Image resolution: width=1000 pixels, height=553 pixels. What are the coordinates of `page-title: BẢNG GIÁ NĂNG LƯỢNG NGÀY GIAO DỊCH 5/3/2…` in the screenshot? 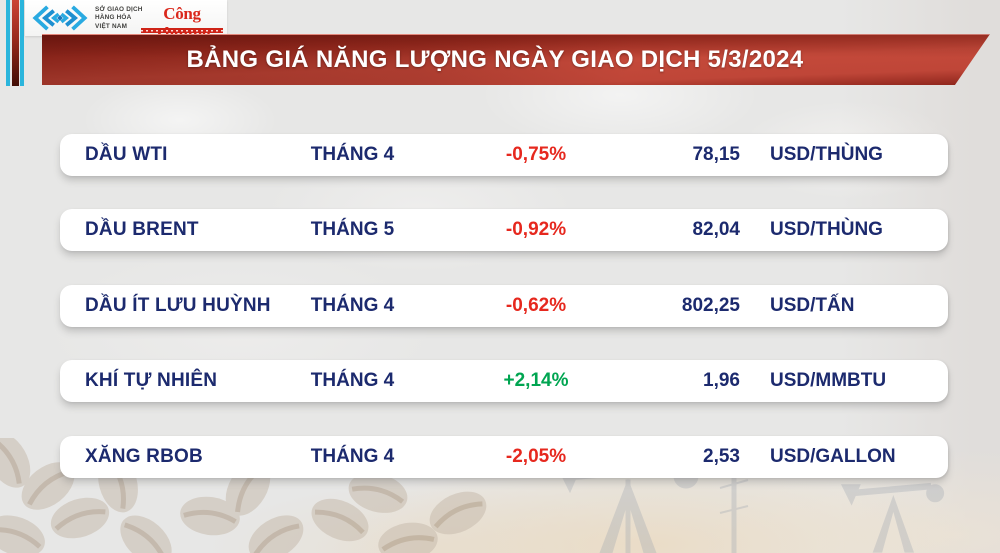 It's located at (495, 59).